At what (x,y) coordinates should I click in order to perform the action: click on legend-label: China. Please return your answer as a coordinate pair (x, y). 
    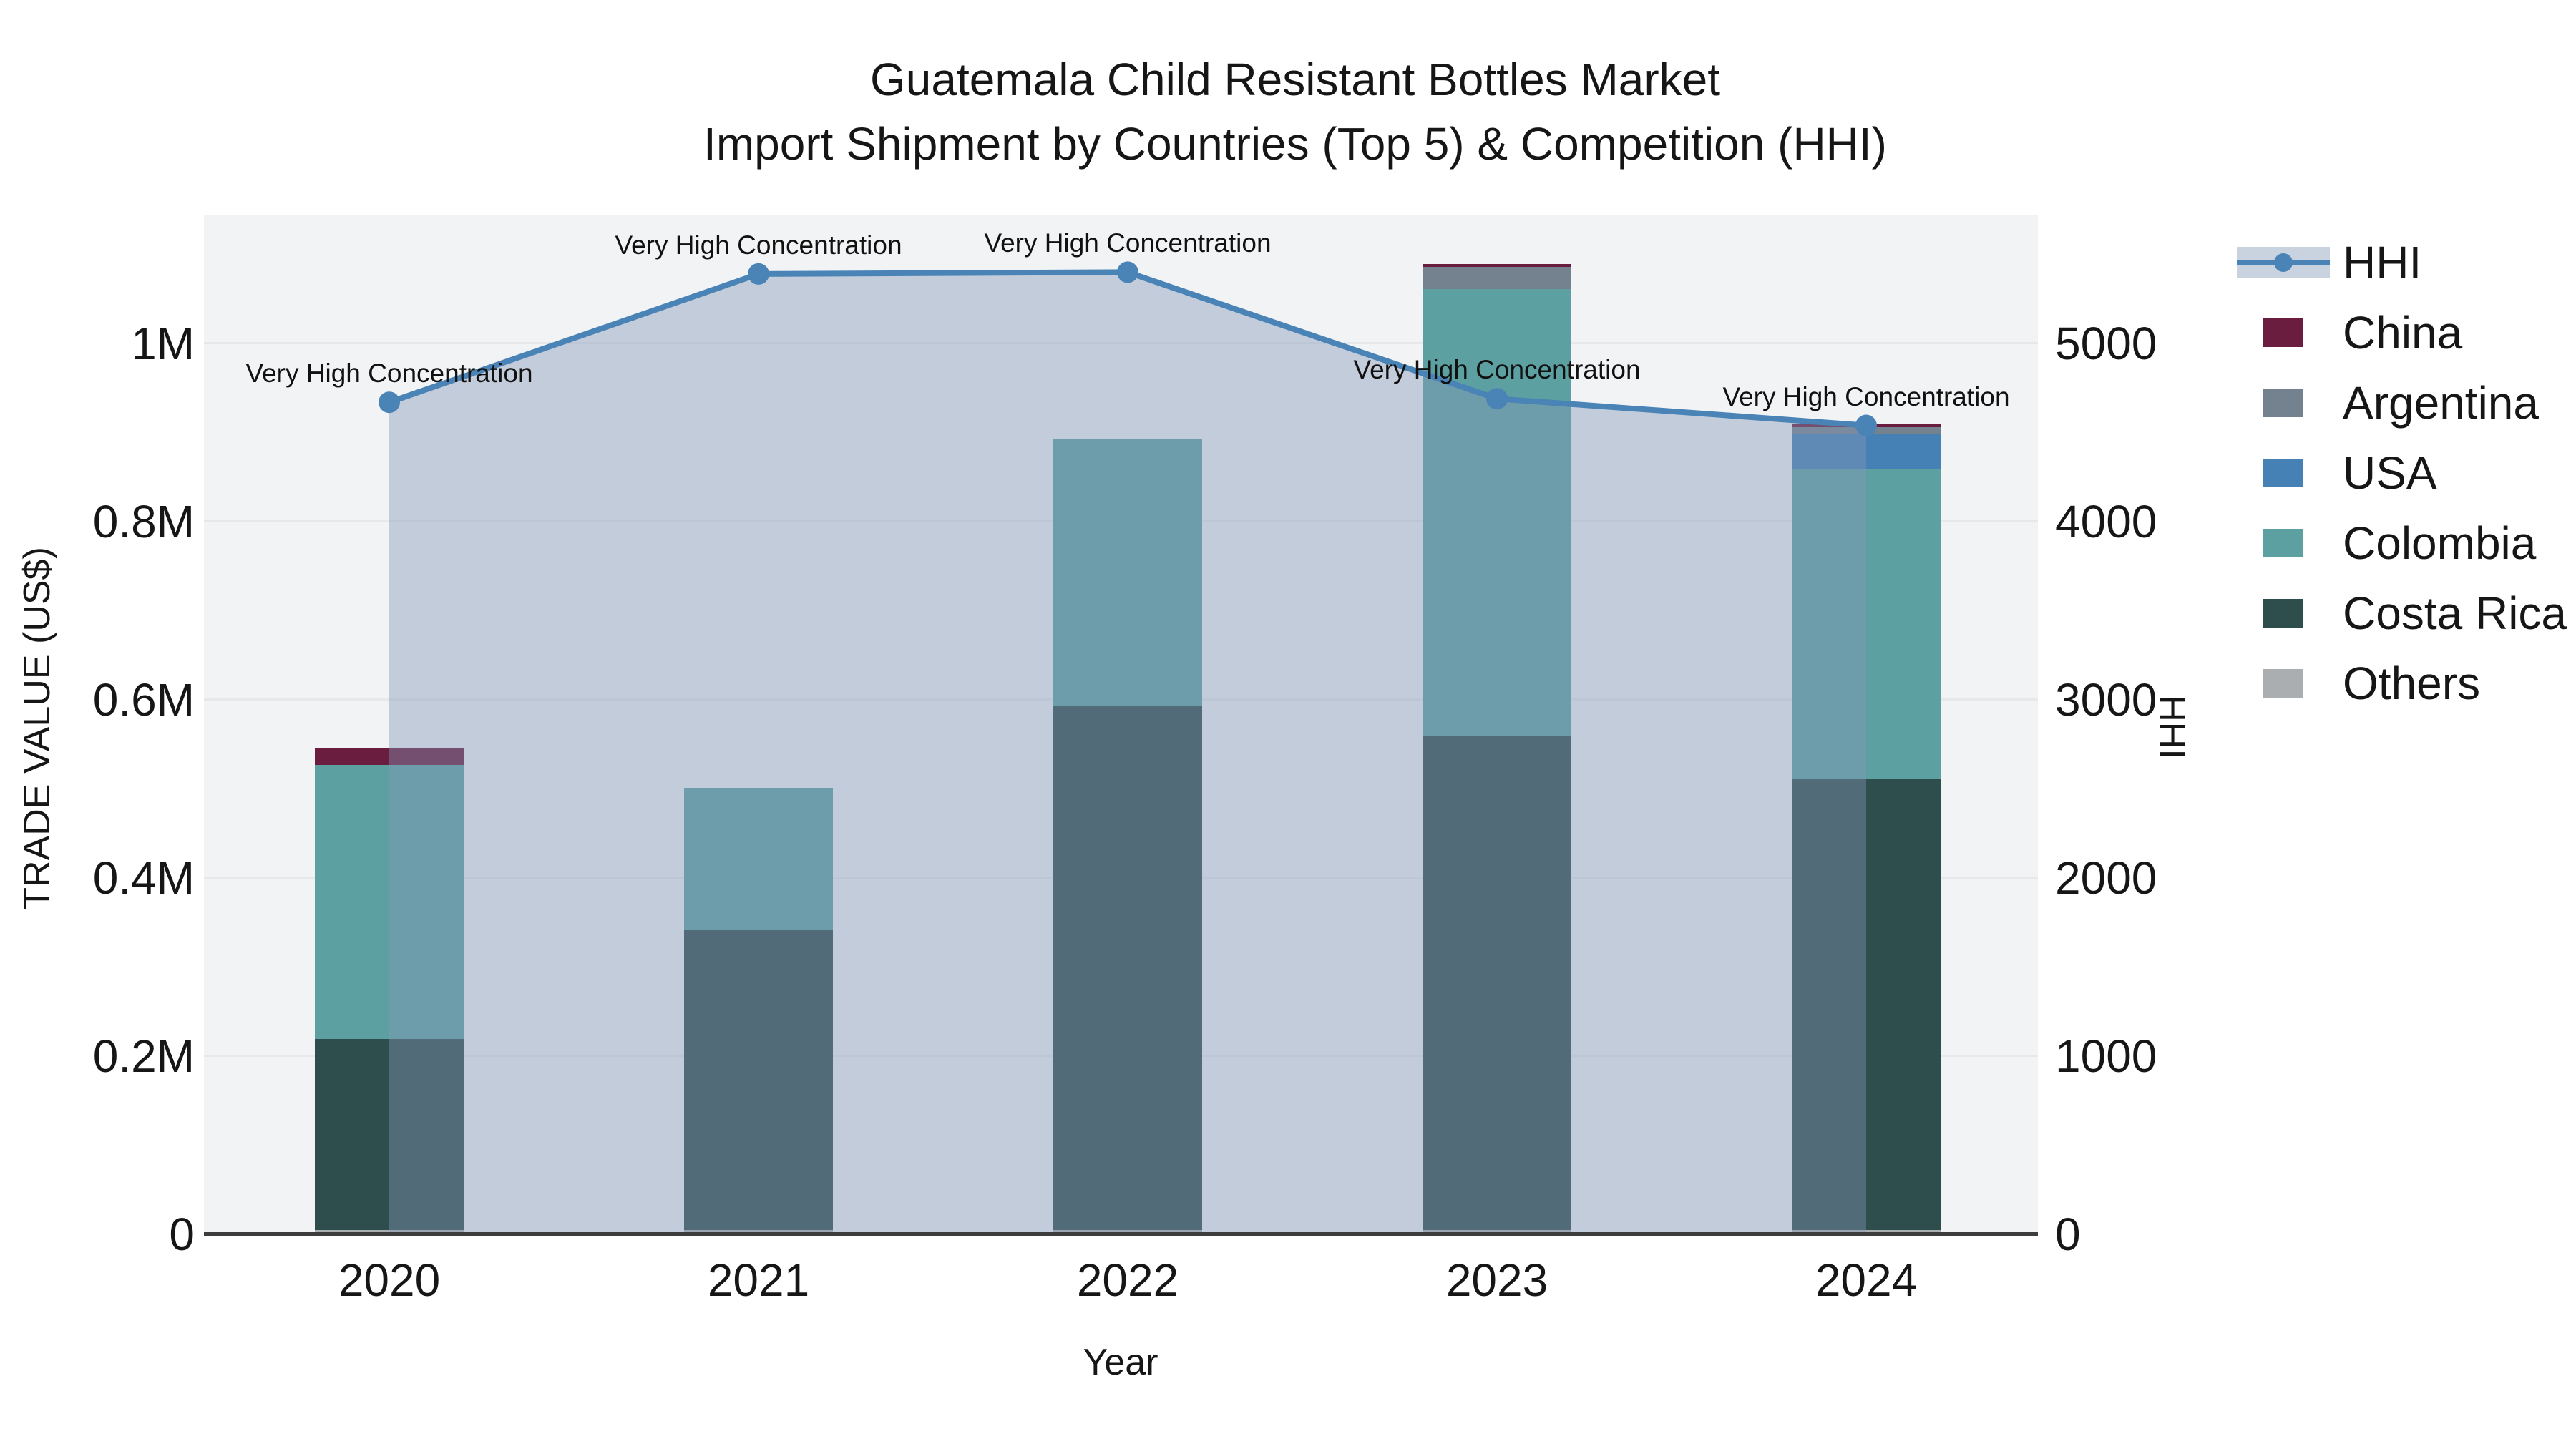
    Looking at the image, I should click on (2403, 332).